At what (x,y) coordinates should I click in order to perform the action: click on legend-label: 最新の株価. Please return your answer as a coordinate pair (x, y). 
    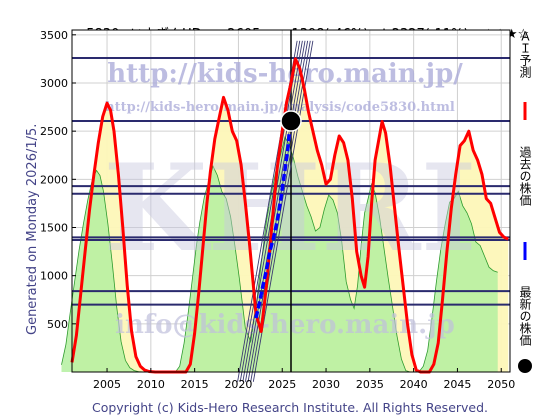
    Looking at the image, I should click on (525, 316).